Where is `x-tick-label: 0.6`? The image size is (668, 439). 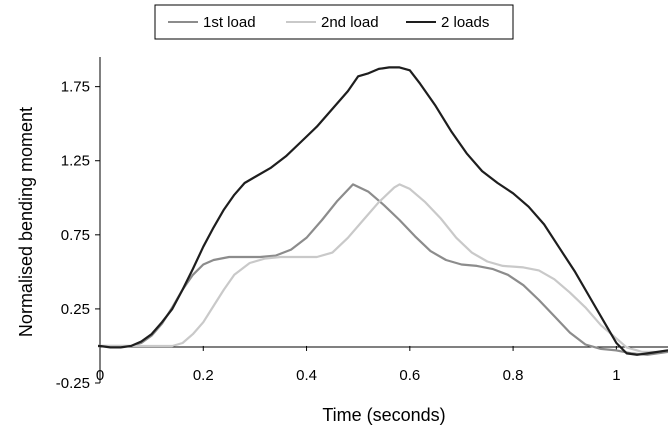 x-tick-label: 0.6 is located at coordinates (409, 375).